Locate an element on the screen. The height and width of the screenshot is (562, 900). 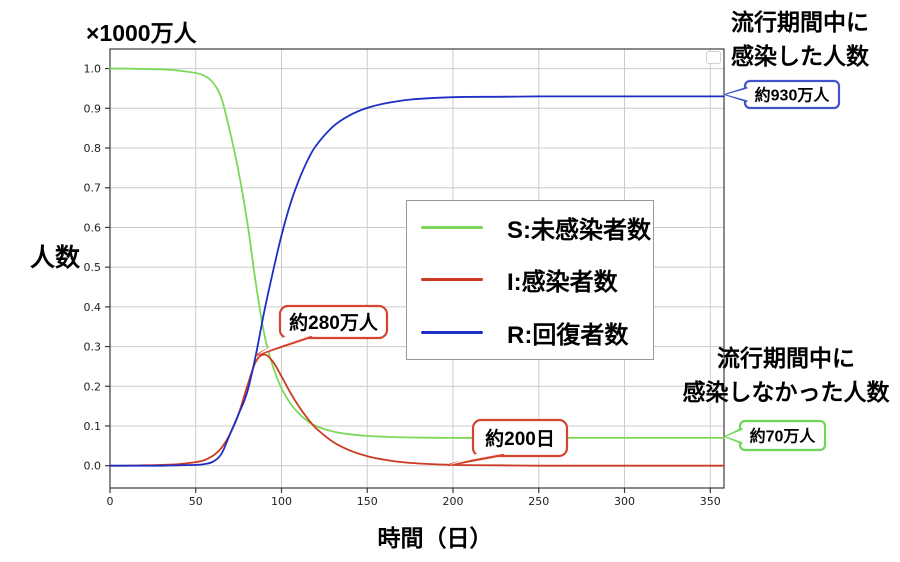
legend-item-S: S:未感染者数 is located at coordinates (530, 227).